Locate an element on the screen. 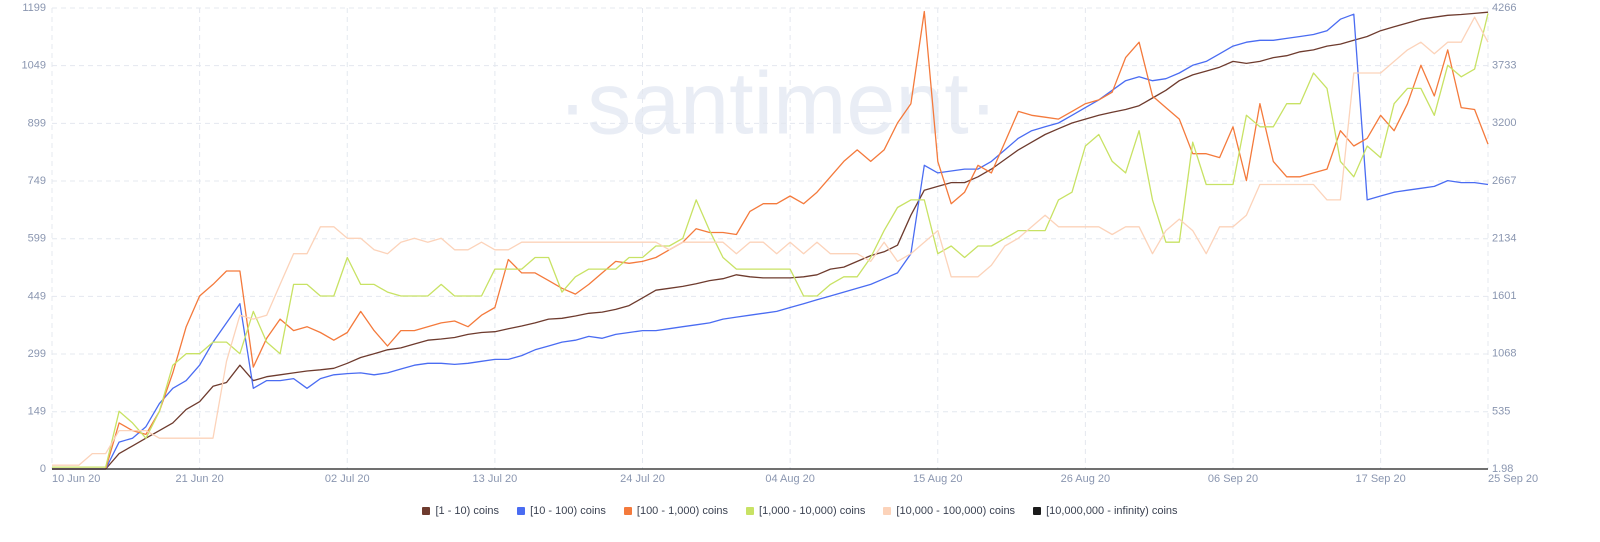 This screenshot has height=542, width=1600. x-tick-label: 24 Jul 20 is located at coordinates (642, 479).